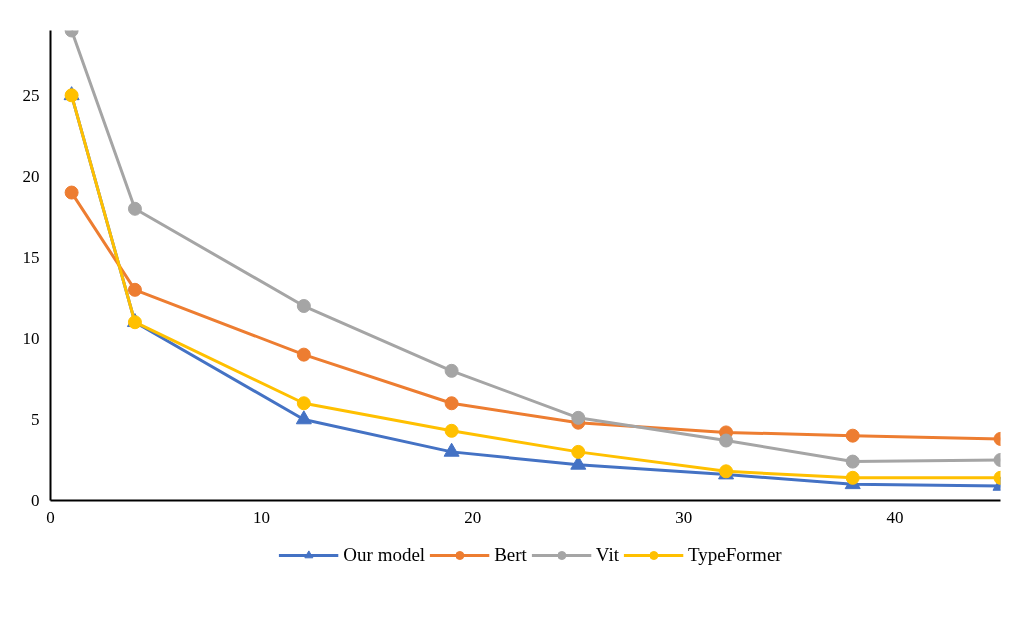 The image size is (1036, 626). What do you see at coordinates (50, 517) in the screenshot?
I see `x-tick-label: 0` at bounding box center [50, 517].